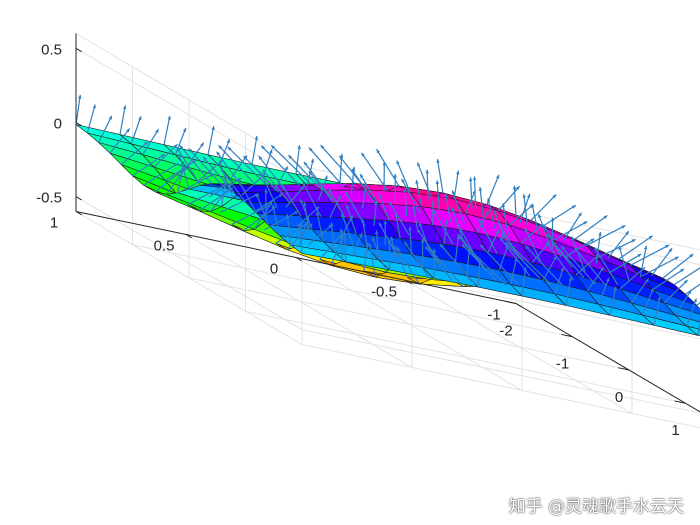 Image resolution: width=700 pixels, height=525 pixels. Describe the element at coordinates (596, 507) in the screenshot. I see `watermark-text: 知乎 @灵魂歌手水云天` at that location.